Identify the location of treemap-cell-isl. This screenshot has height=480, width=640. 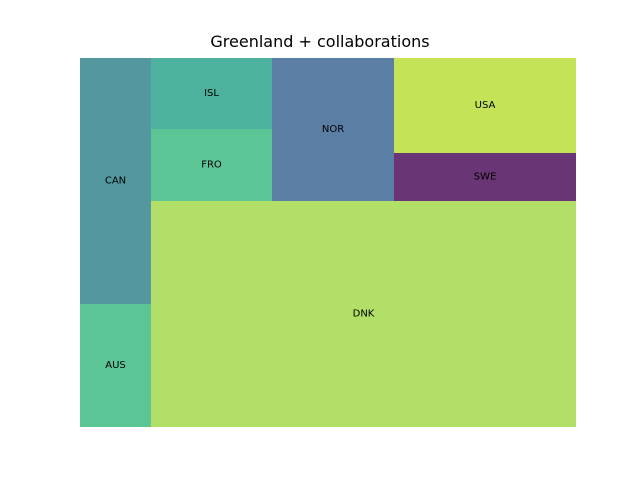
(211, 93).